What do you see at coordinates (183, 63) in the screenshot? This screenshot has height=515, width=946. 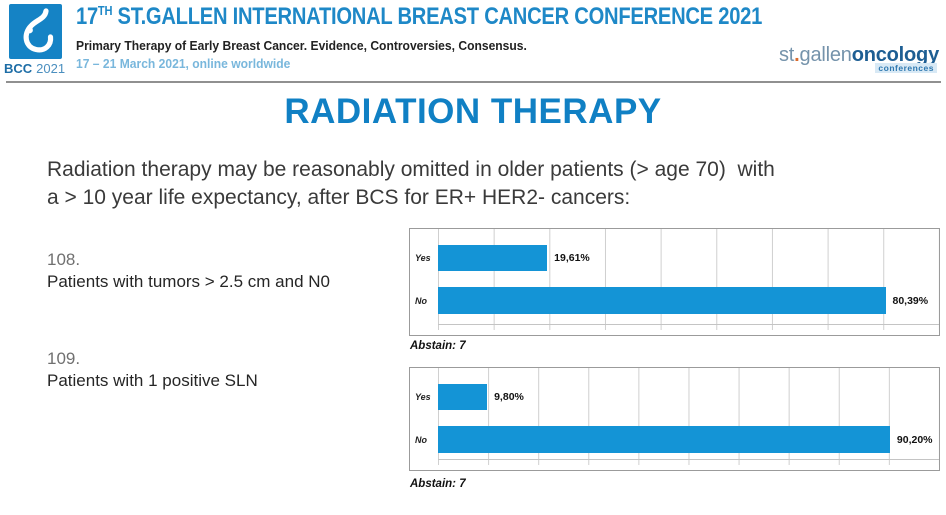 I see `conference-dates: 17 – 21 March 2021, online worldwide` at bounding box center [183, 63].